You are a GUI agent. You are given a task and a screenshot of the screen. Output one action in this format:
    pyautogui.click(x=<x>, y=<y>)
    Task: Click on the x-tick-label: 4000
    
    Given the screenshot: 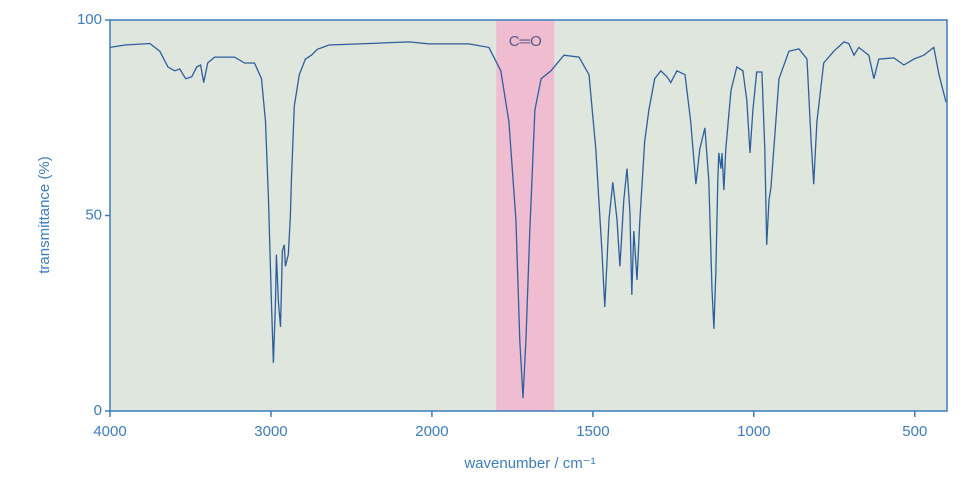 What is the action you would take?
    pyautogui.click(x=109, y=431)
    